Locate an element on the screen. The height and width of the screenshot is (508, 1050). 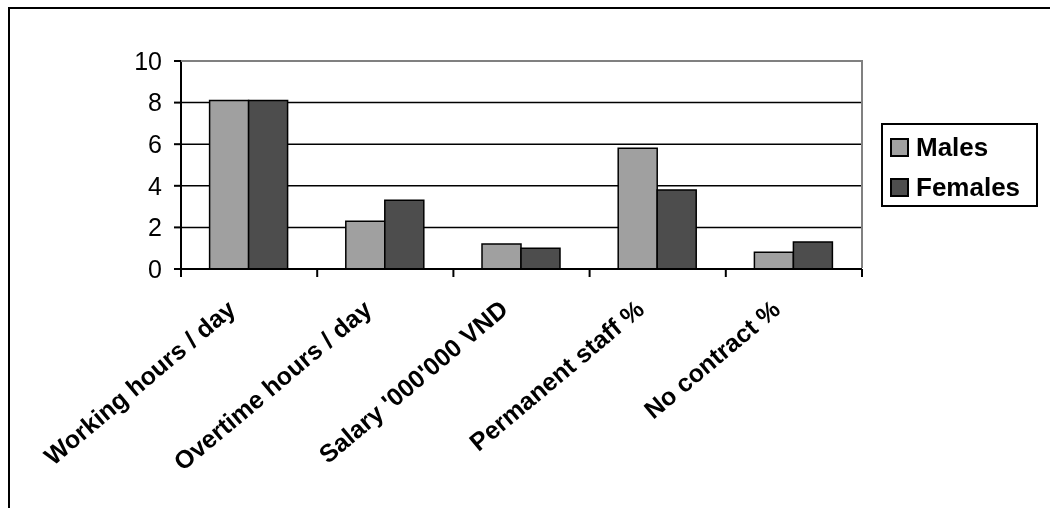
y-tick-label: 2 is located at coordinates (155, 227).